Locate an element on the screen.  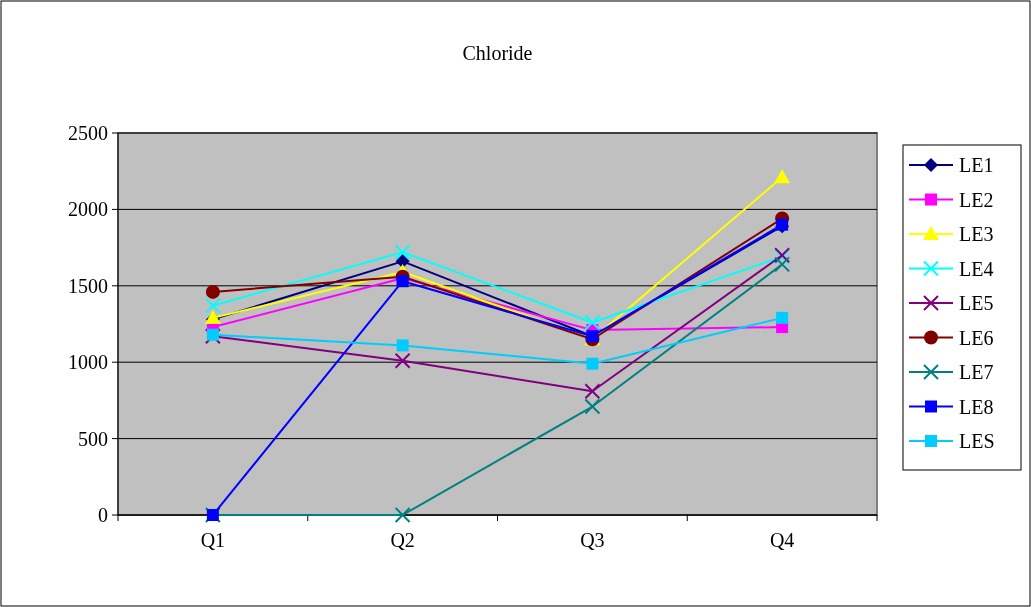
legend-label: LES is located at coordinates (977, 441).